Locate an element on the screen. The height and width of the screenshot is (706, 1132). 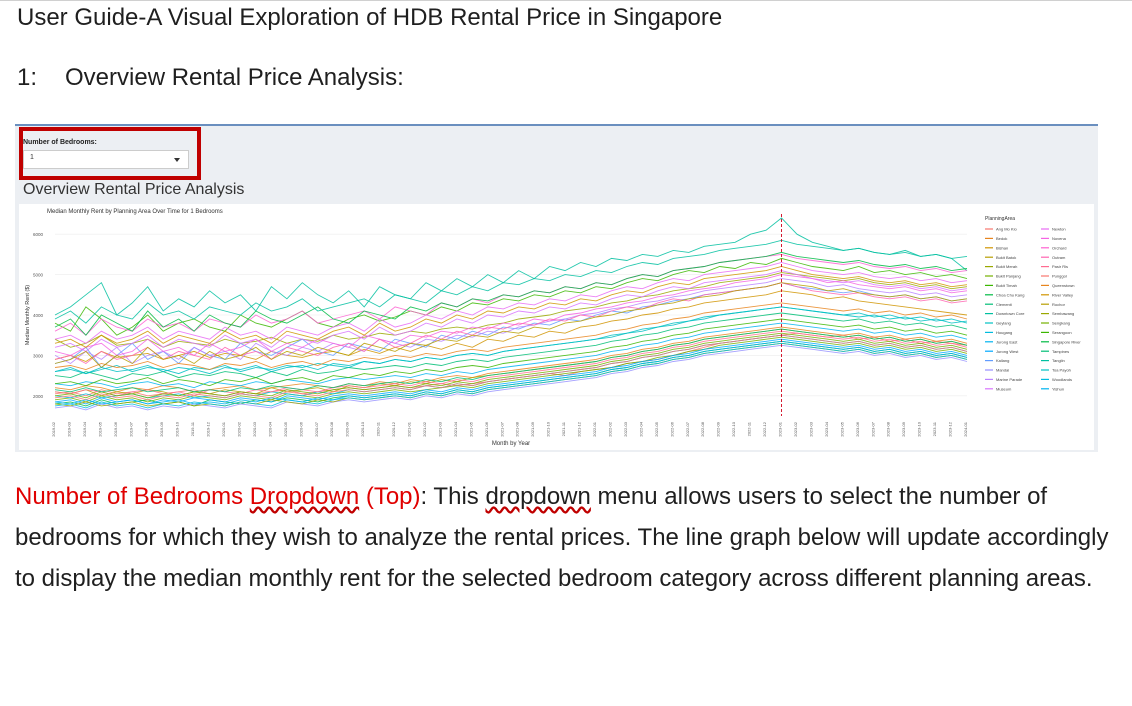
x-tick-label: 2022-01 is located at coordinates (594, 428).